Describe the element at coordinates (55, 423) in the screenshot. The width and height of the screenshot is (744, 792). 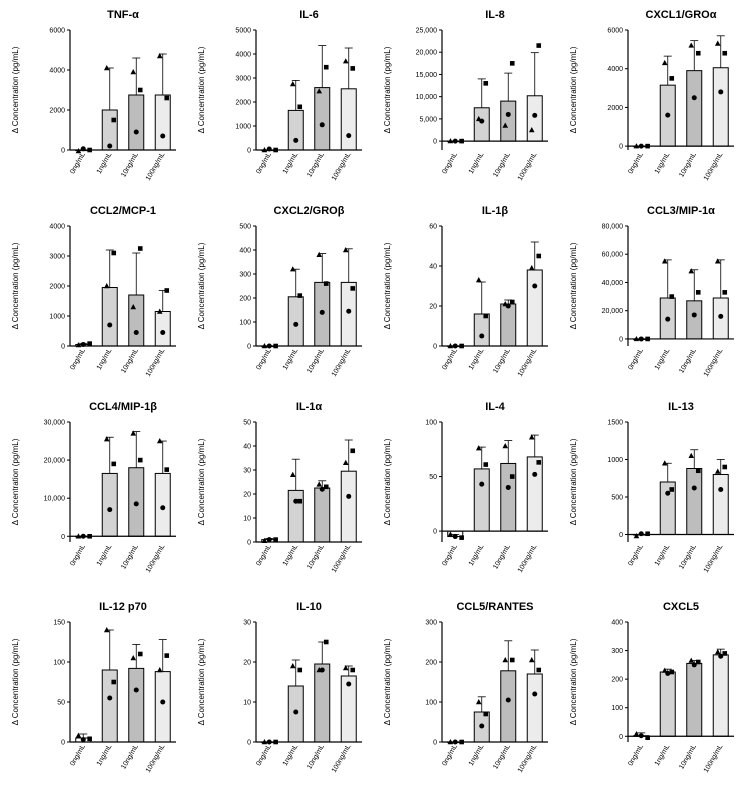
I see `y-tick-label: 30,000` at that location.